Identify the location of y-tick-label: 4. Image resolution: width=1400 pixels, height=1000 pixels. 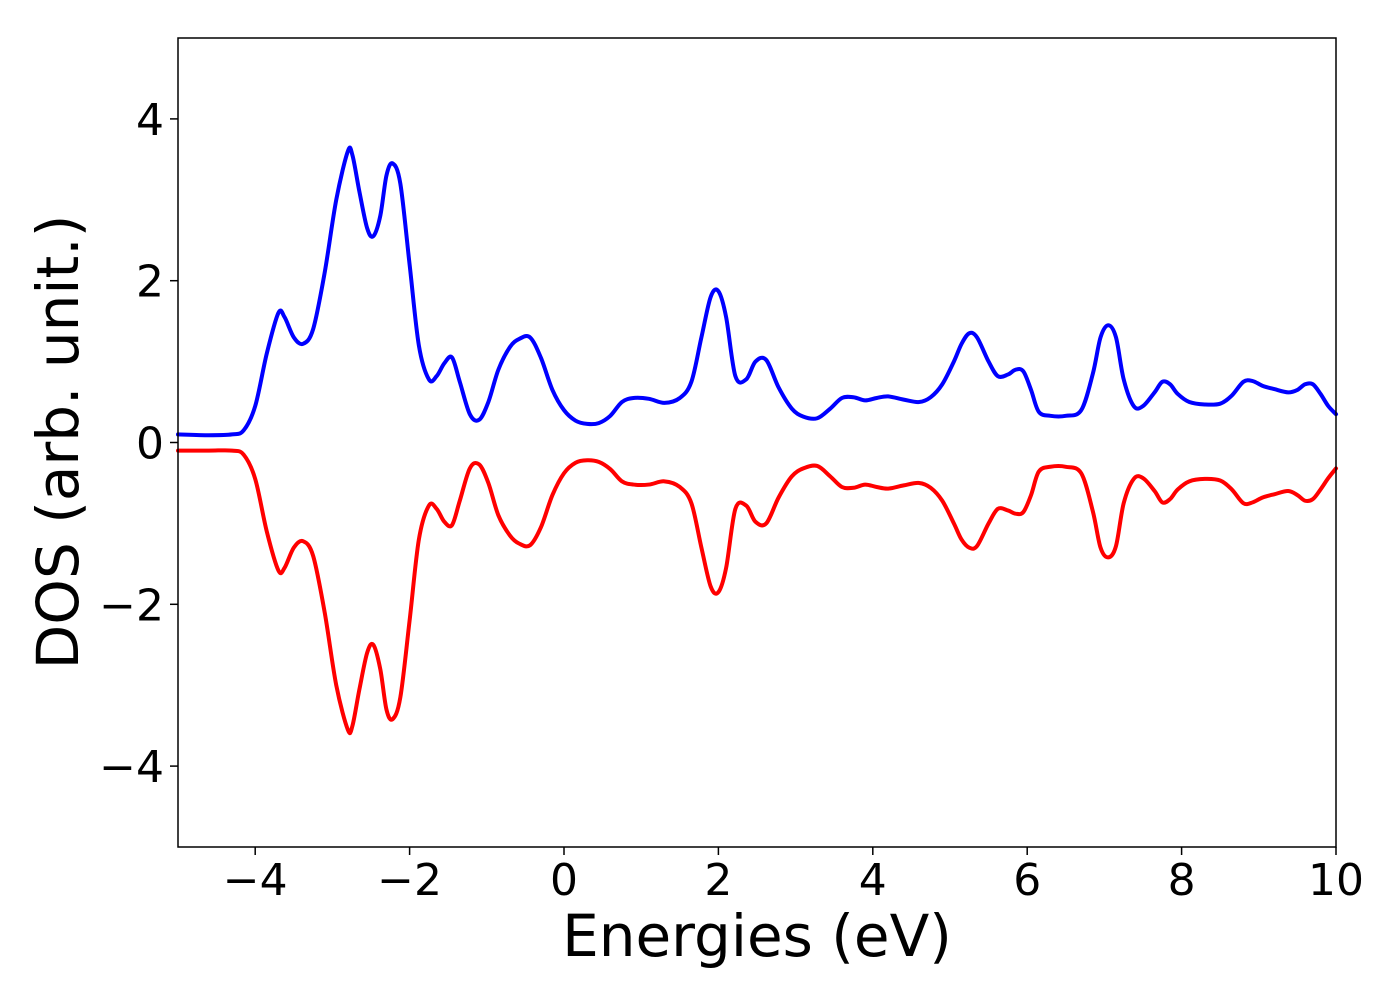
(150, 120).